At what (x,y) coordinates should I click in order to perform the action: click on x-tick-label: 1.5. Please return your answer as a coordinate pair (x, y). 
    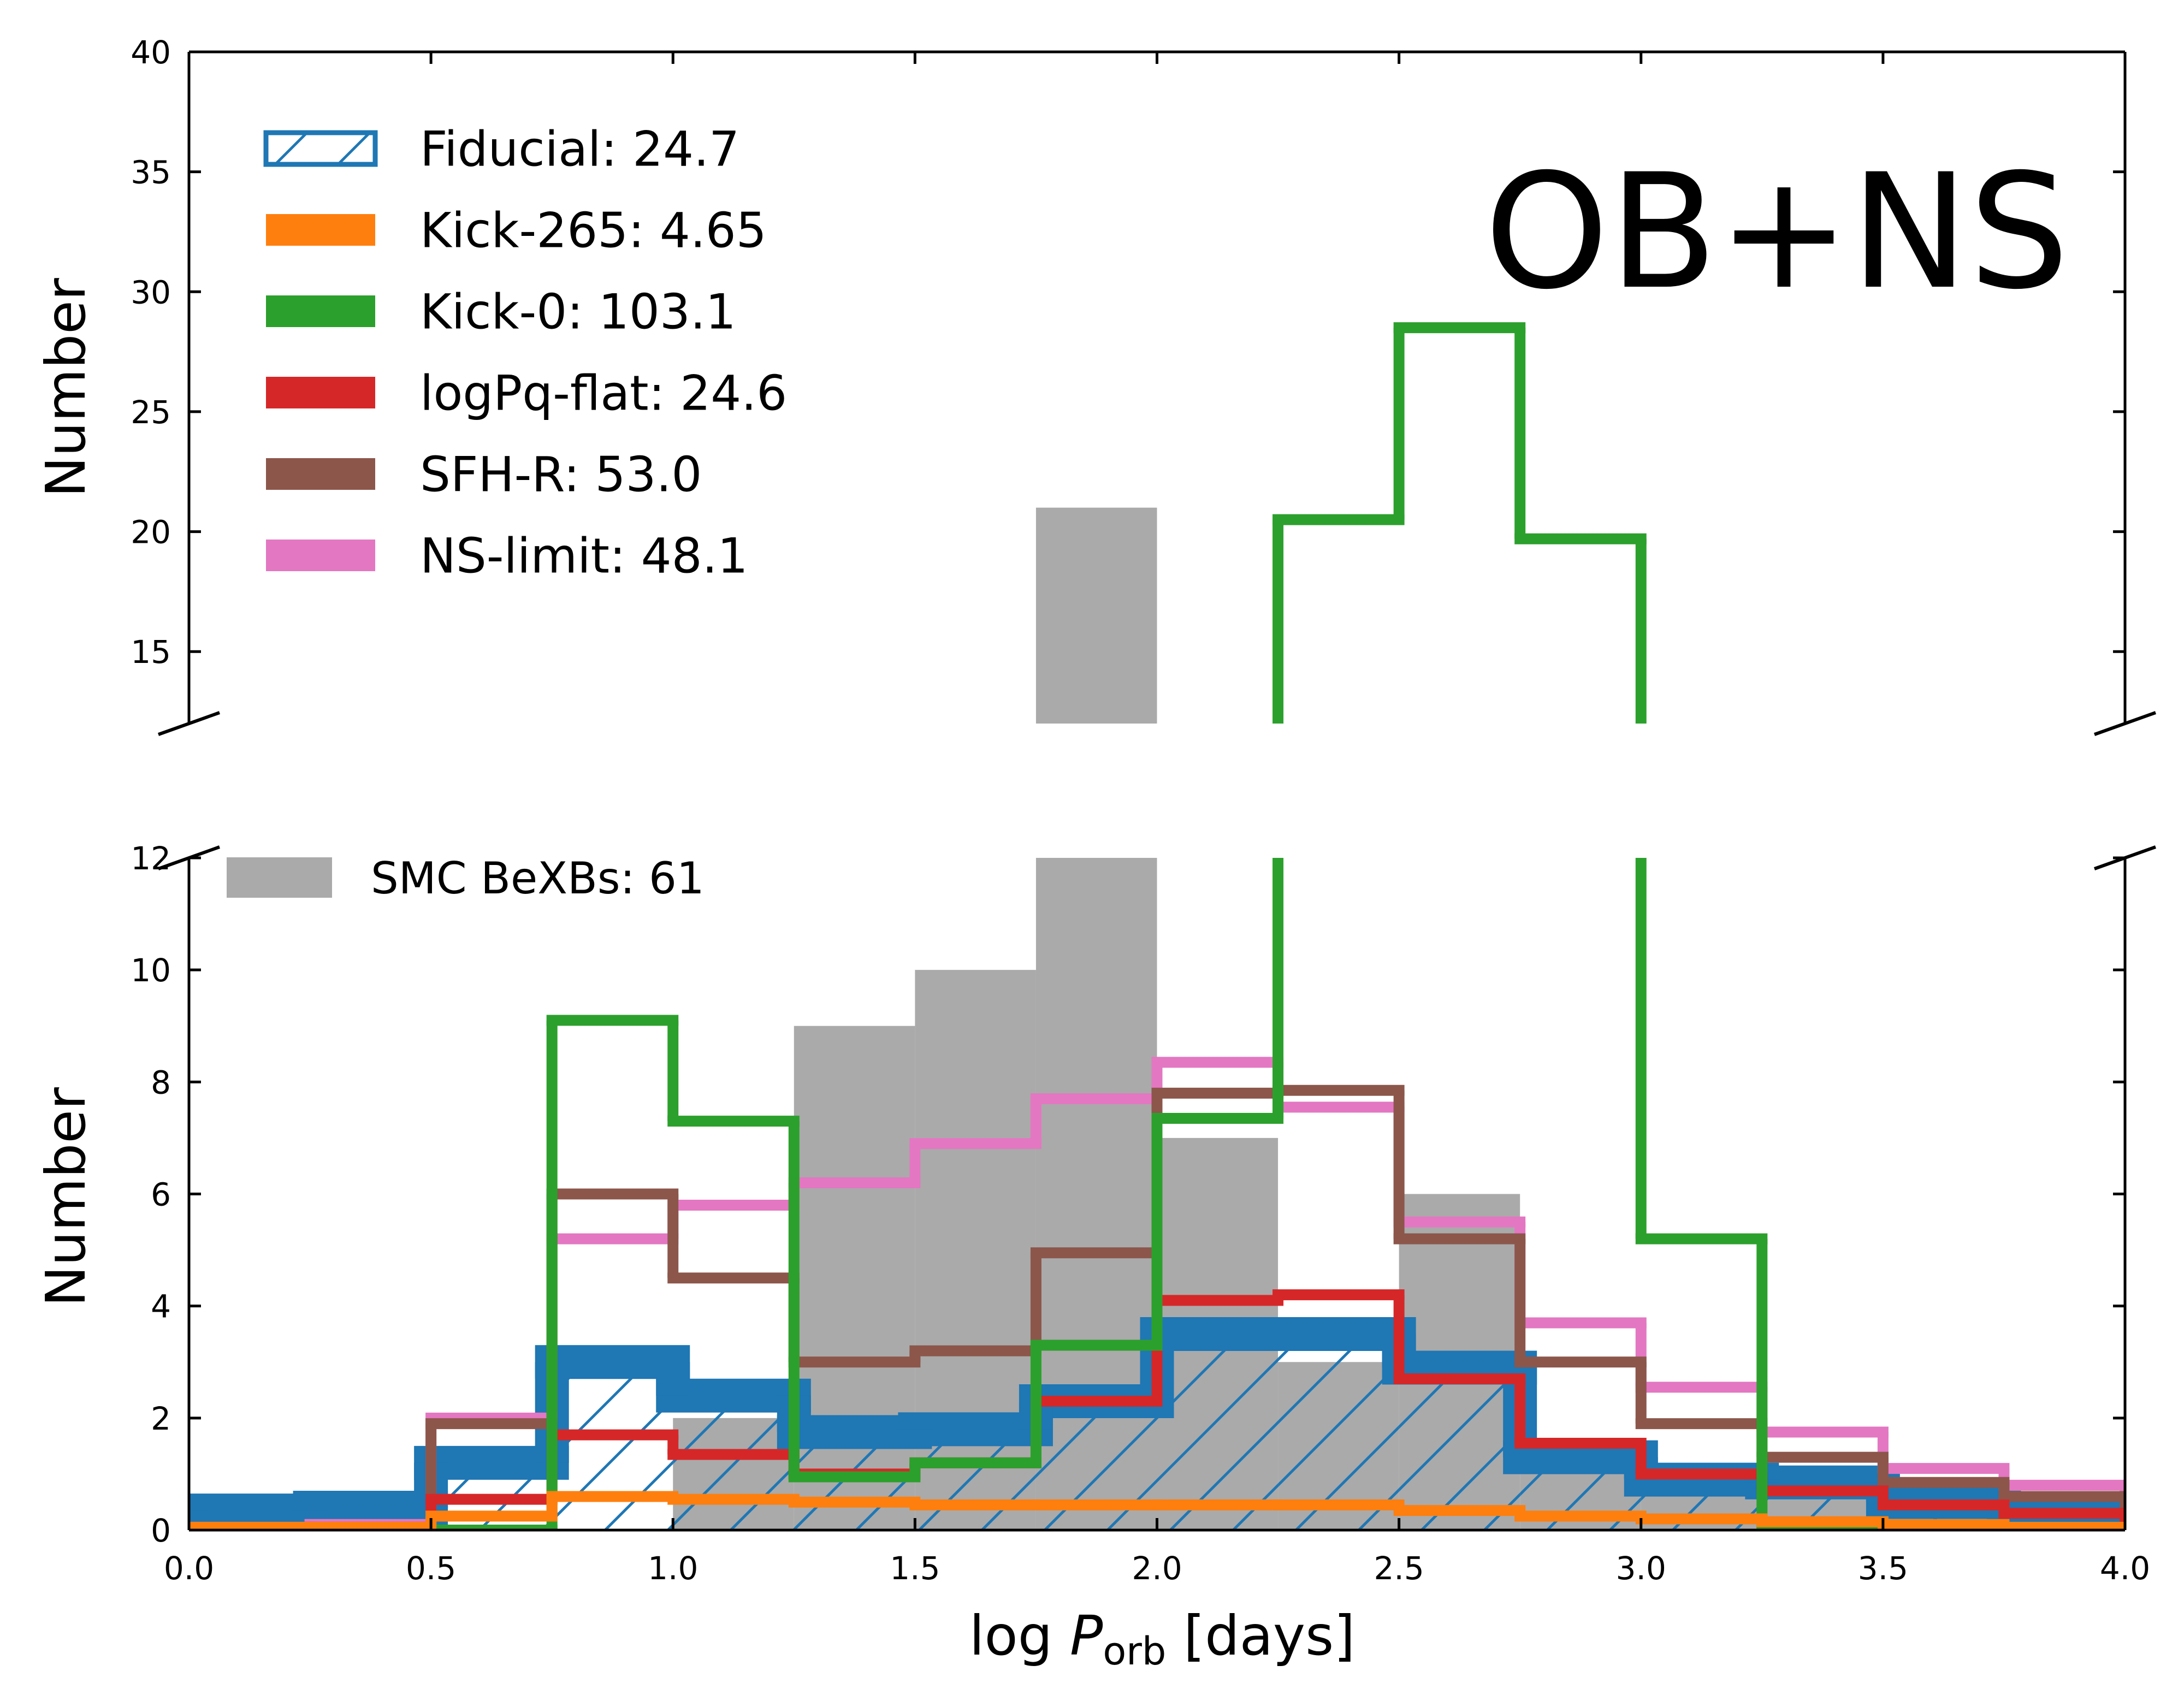
    Looking at the image, I should click on (915, 1568).